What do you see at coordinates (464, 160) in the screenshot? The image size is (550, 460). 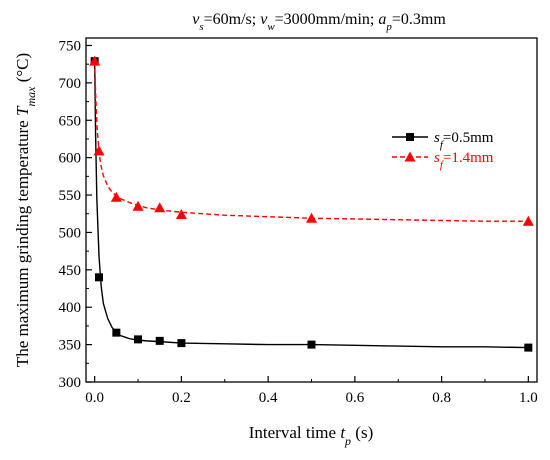 I see `legend-label: sf=1.4mm` at bounding box center [464, 160].